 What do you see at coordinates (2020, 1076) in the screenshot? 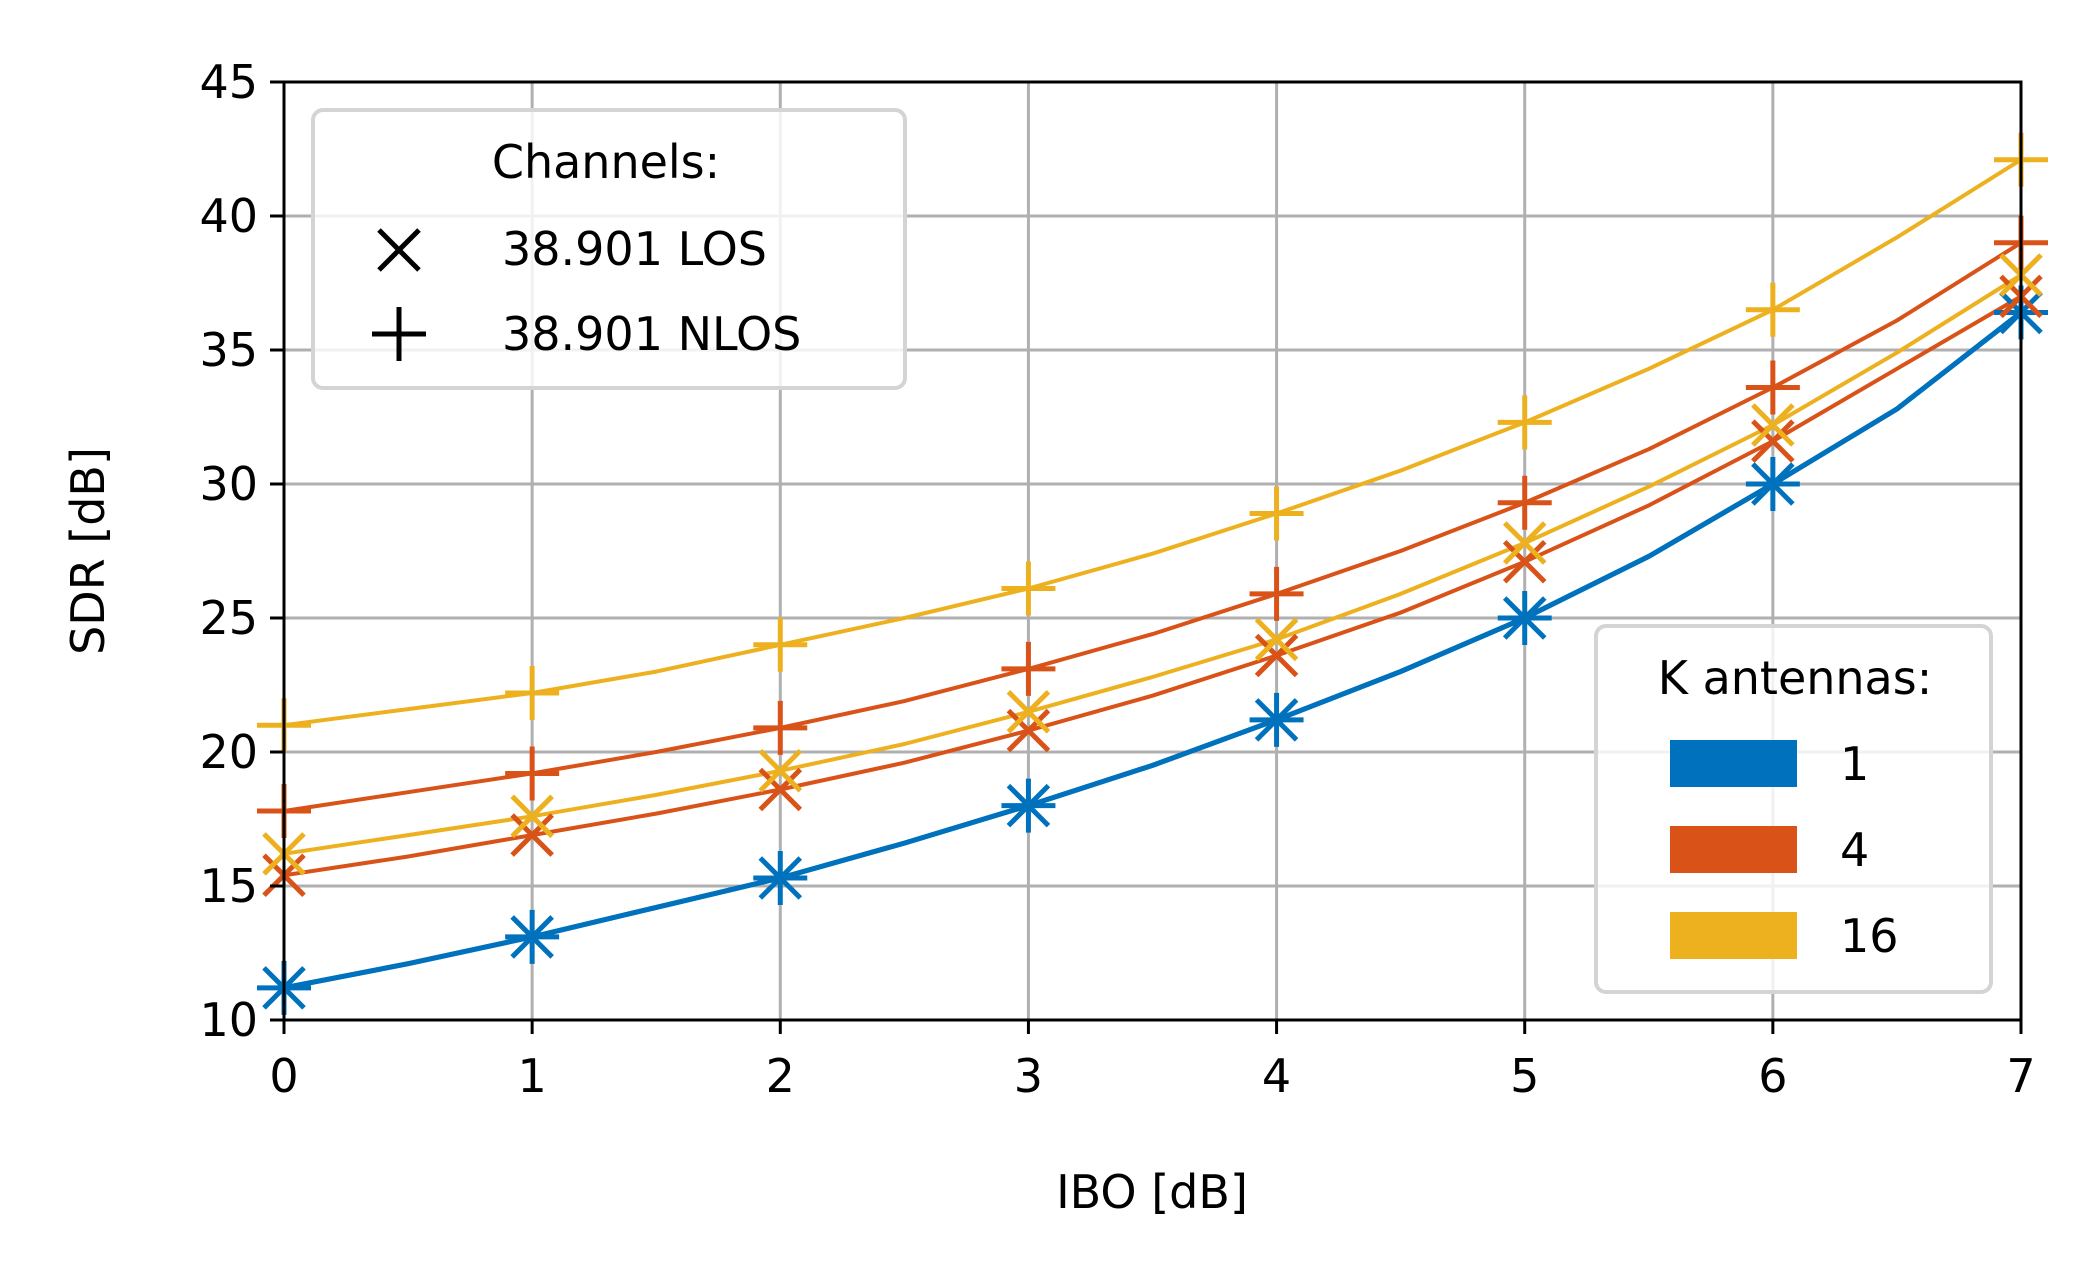
I see `x-tick-label: 7` at bounding box center [2020, 1076].